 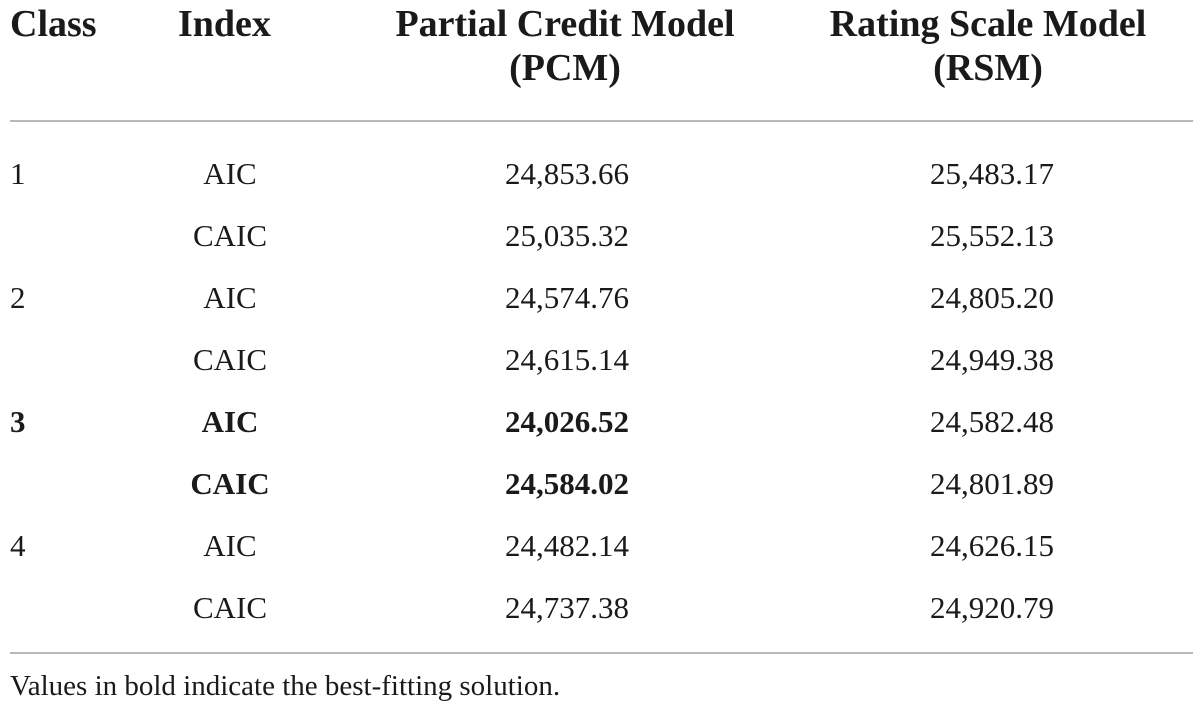 What do you see at coordinates (567, 297) in the screenshot?
I see `cell-pcm: 24,574.76` at bounding box center [567, 297].